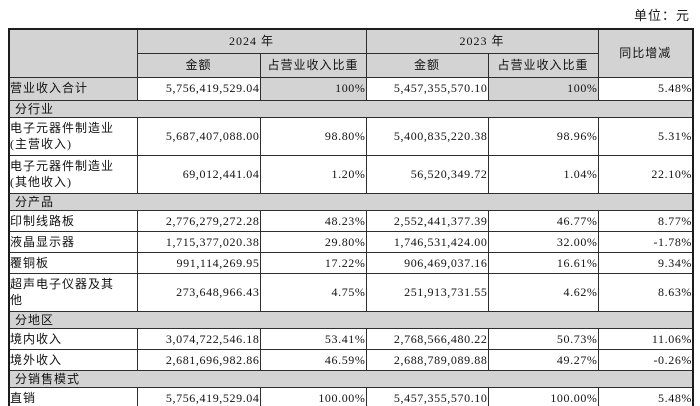 Image resolution: width=700 pixels, height=406 pixels. What do you see at coordinates (427, 136) in the screenshot?
I see `amount-2023-cell: 5,400,835,220.38` at bounding box center [427, 136].